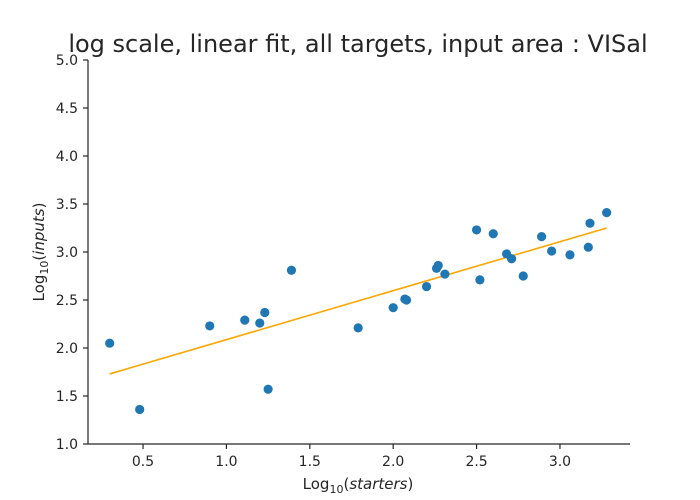 This screenshot has height=500, width=700. I want to click on y-tick-label: 2.0, so click(67, 349).